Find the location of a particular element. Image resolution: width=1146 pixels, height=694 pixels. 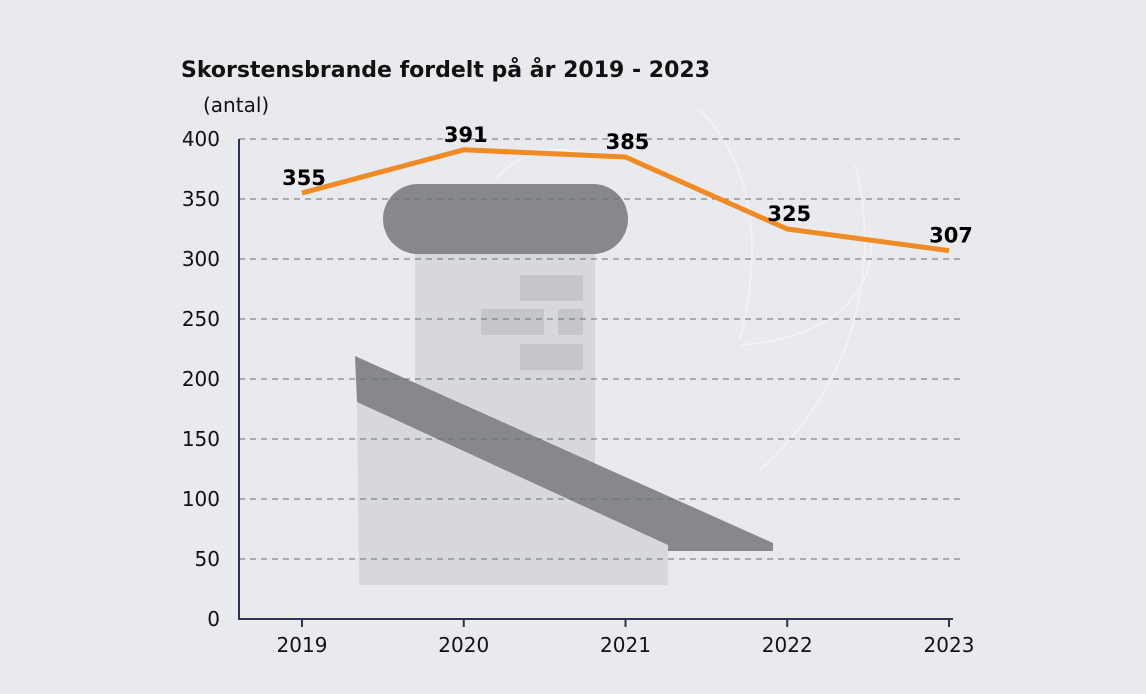

y-tick-label: 250 is located at coordinates (201, 319).